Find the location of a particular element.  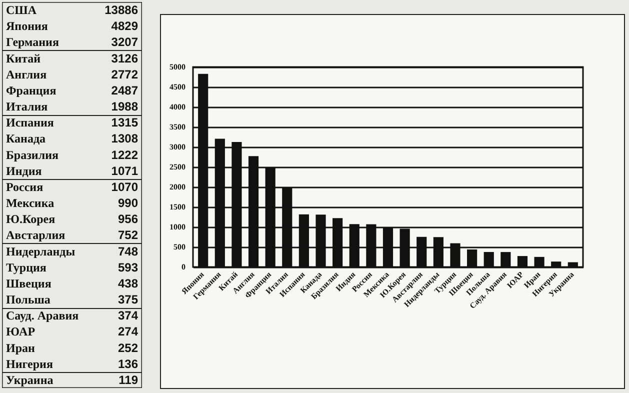

category-label: Япония is located at coordinates (27, 26).